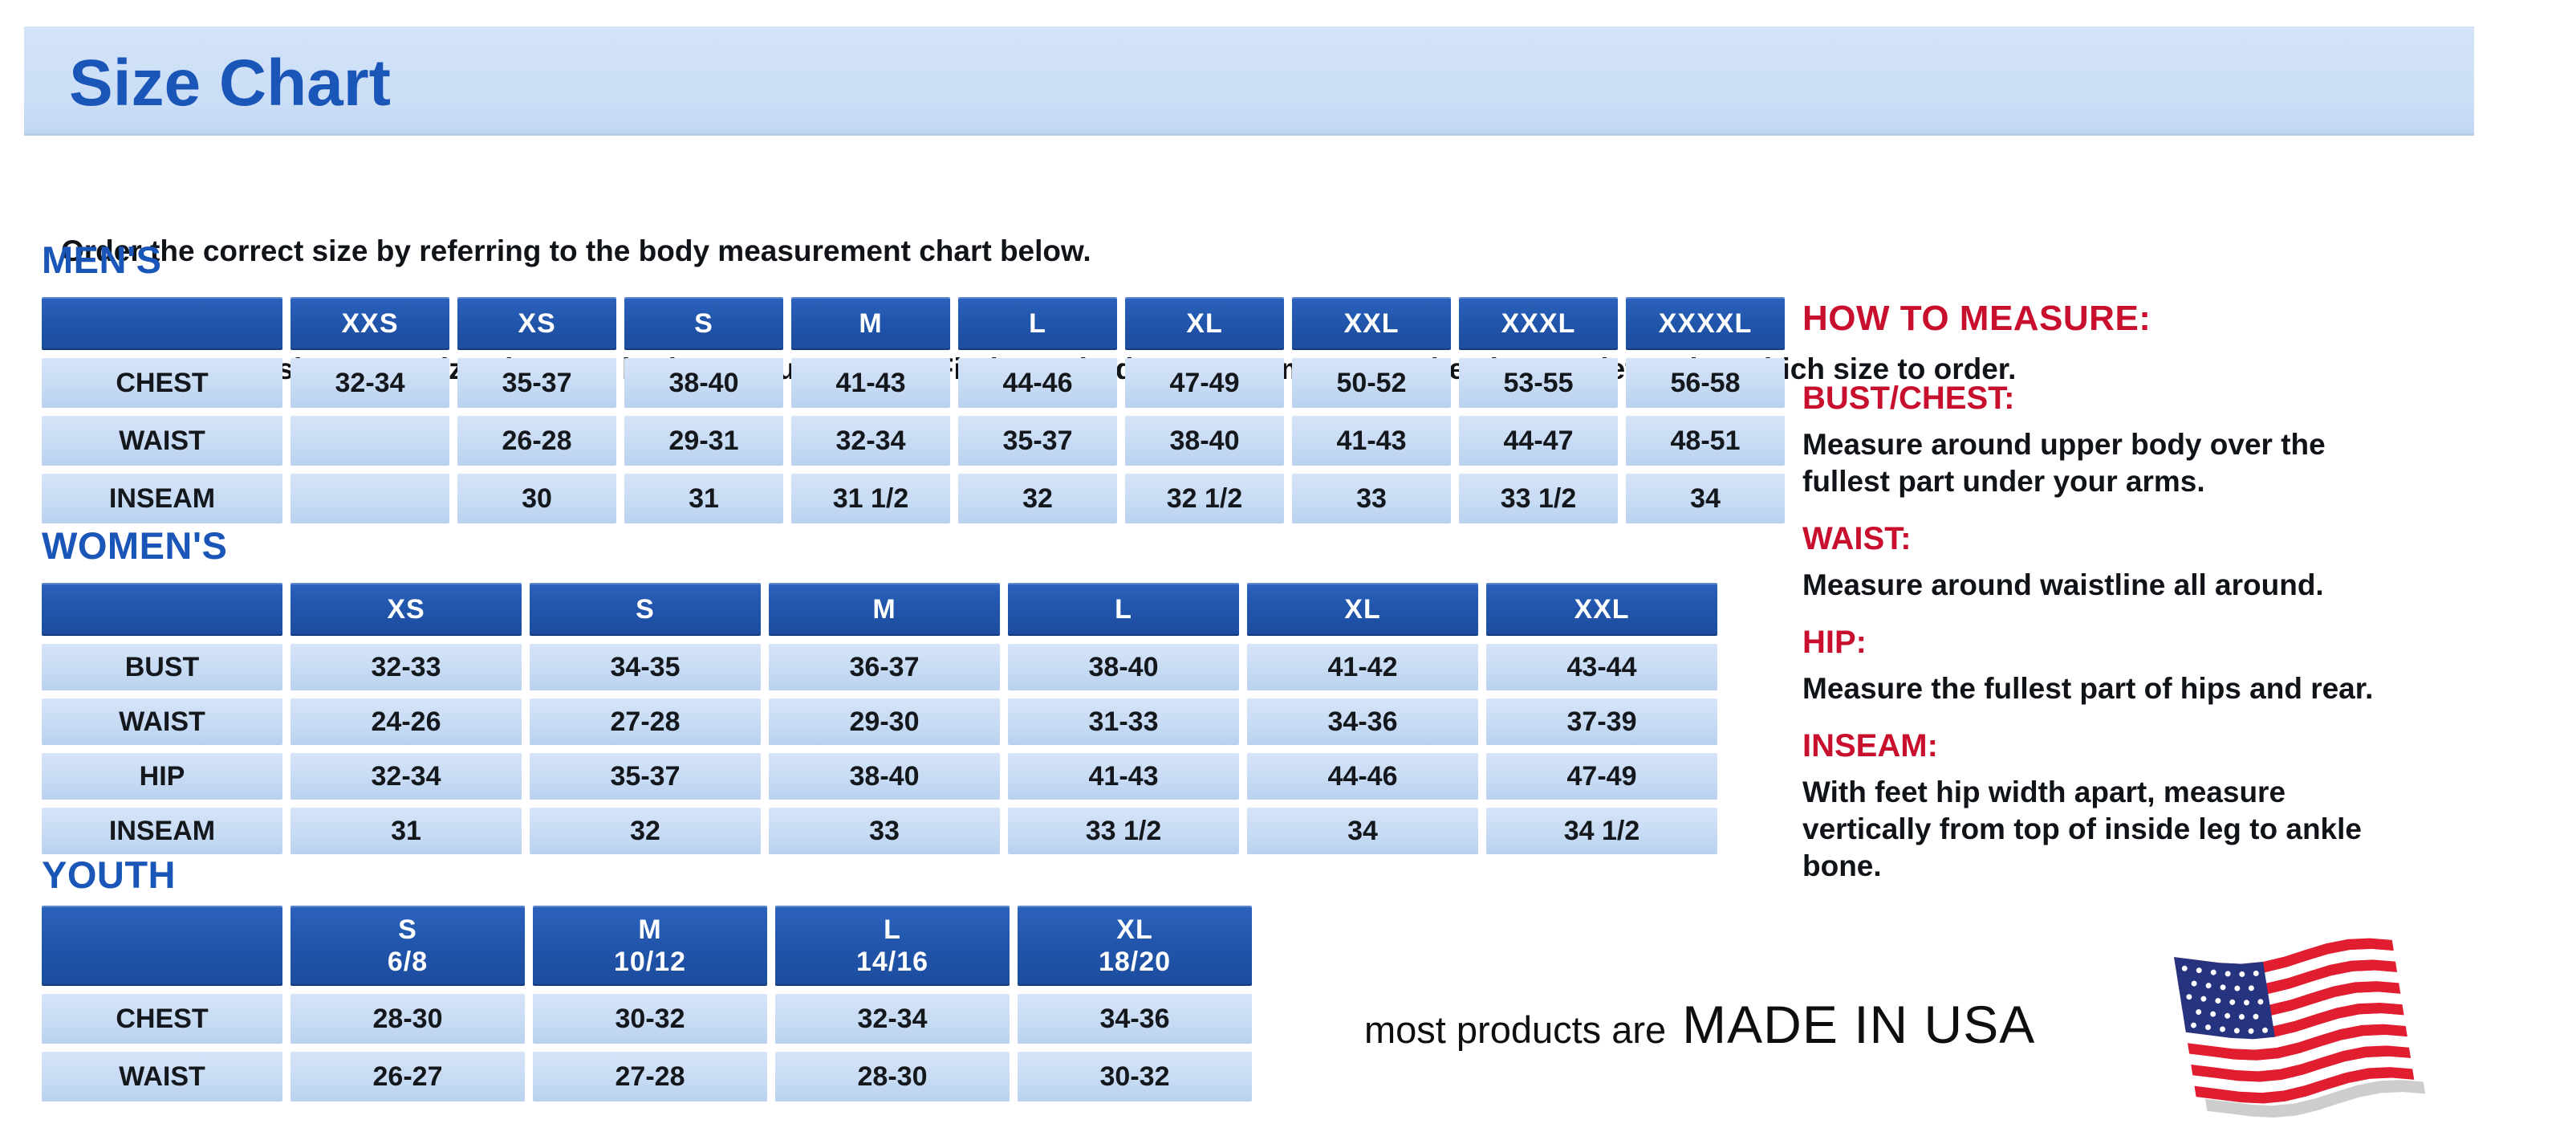  I want to click on women-row-inseam: INSEAM 31 32 33 33 1/2 34 34 1/2, so click(879, 831).